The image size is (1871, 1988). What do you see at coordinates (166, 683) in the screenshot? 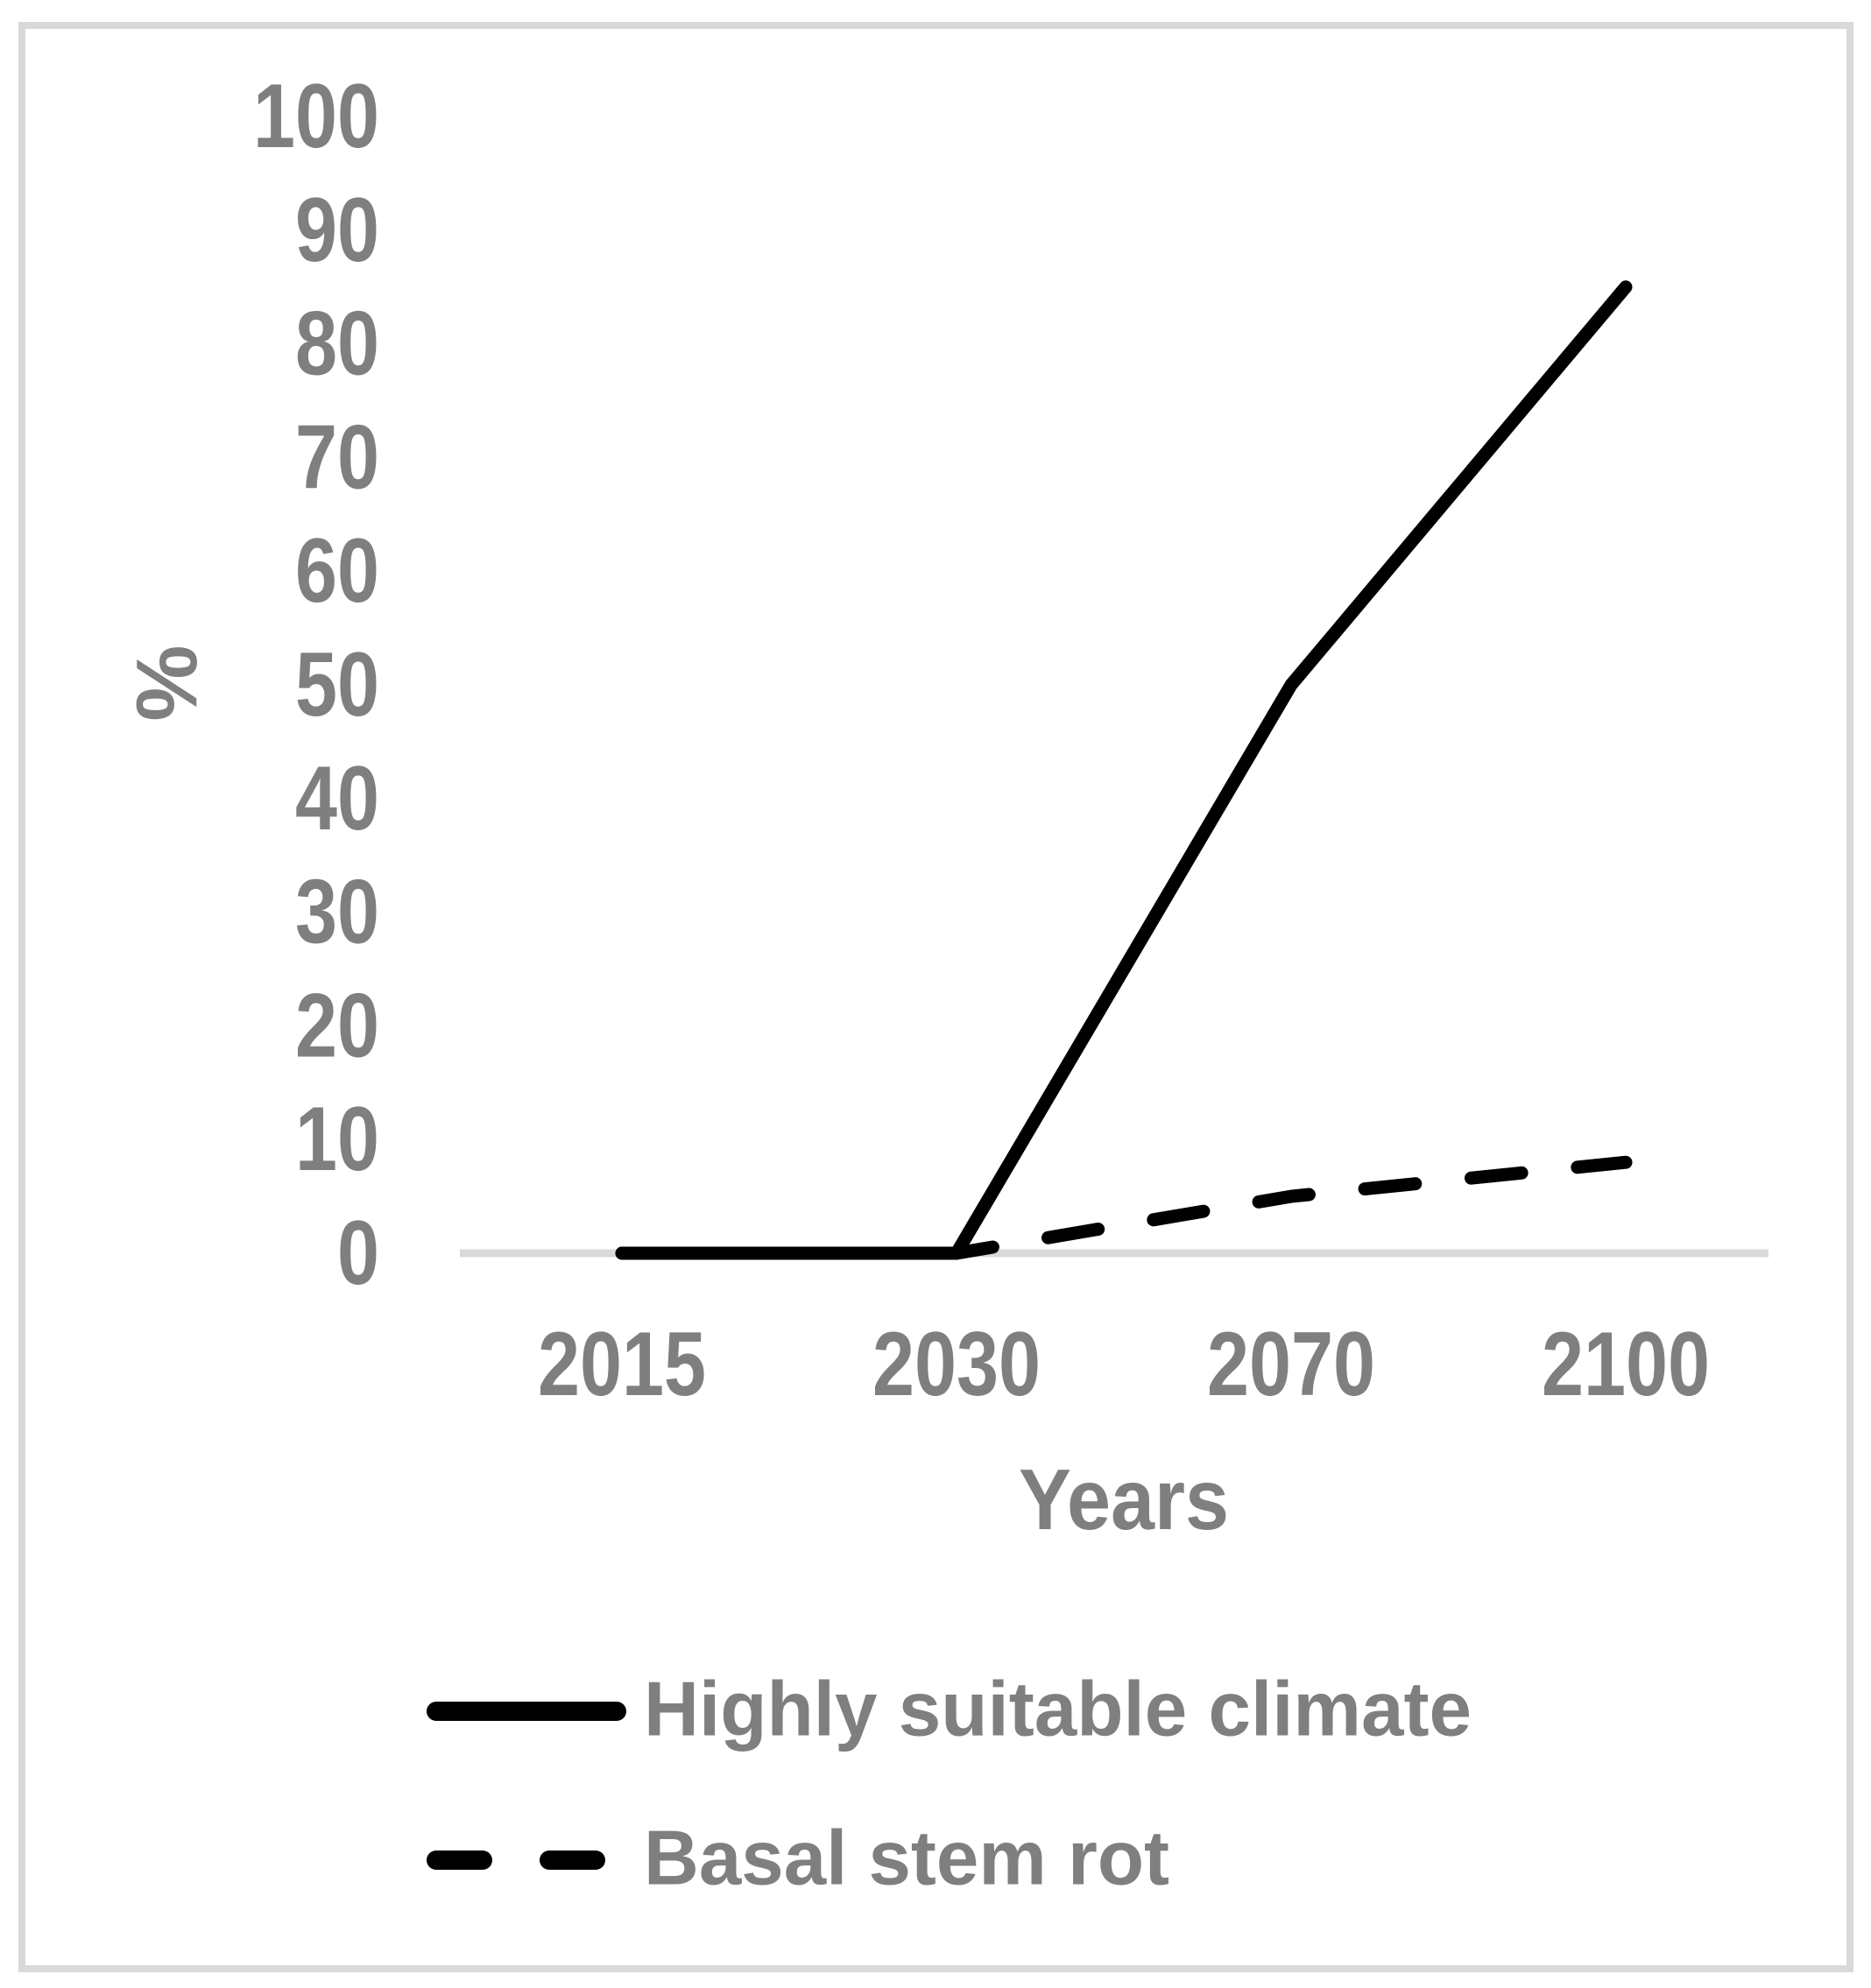
I see `y-axis-title: %` at bounding box center [166, 683].